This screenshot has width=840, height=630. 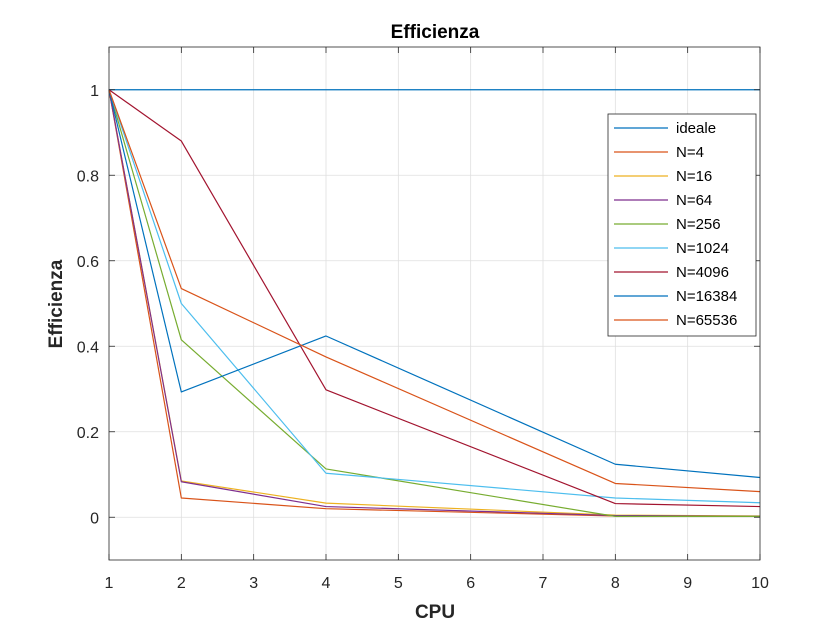 What do you see at coordinates (88, 433) in the screenshot?
I see `y-tick-label: 0.2` at bounding box center [88, 433].